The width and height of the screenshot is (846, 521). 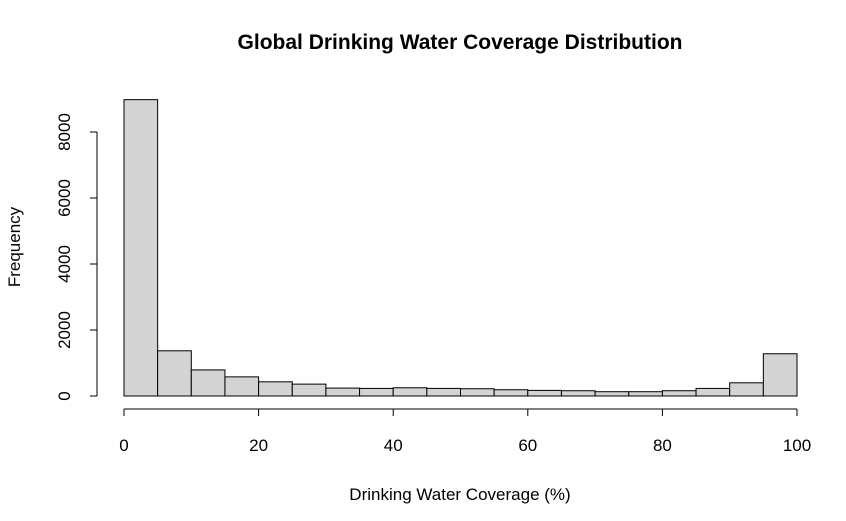 What do you see at coordinates (459, 494) in the screenshot?
I see `x-axis-label: Drinking Water Coverage (%)` at bounding box center [459, 494].